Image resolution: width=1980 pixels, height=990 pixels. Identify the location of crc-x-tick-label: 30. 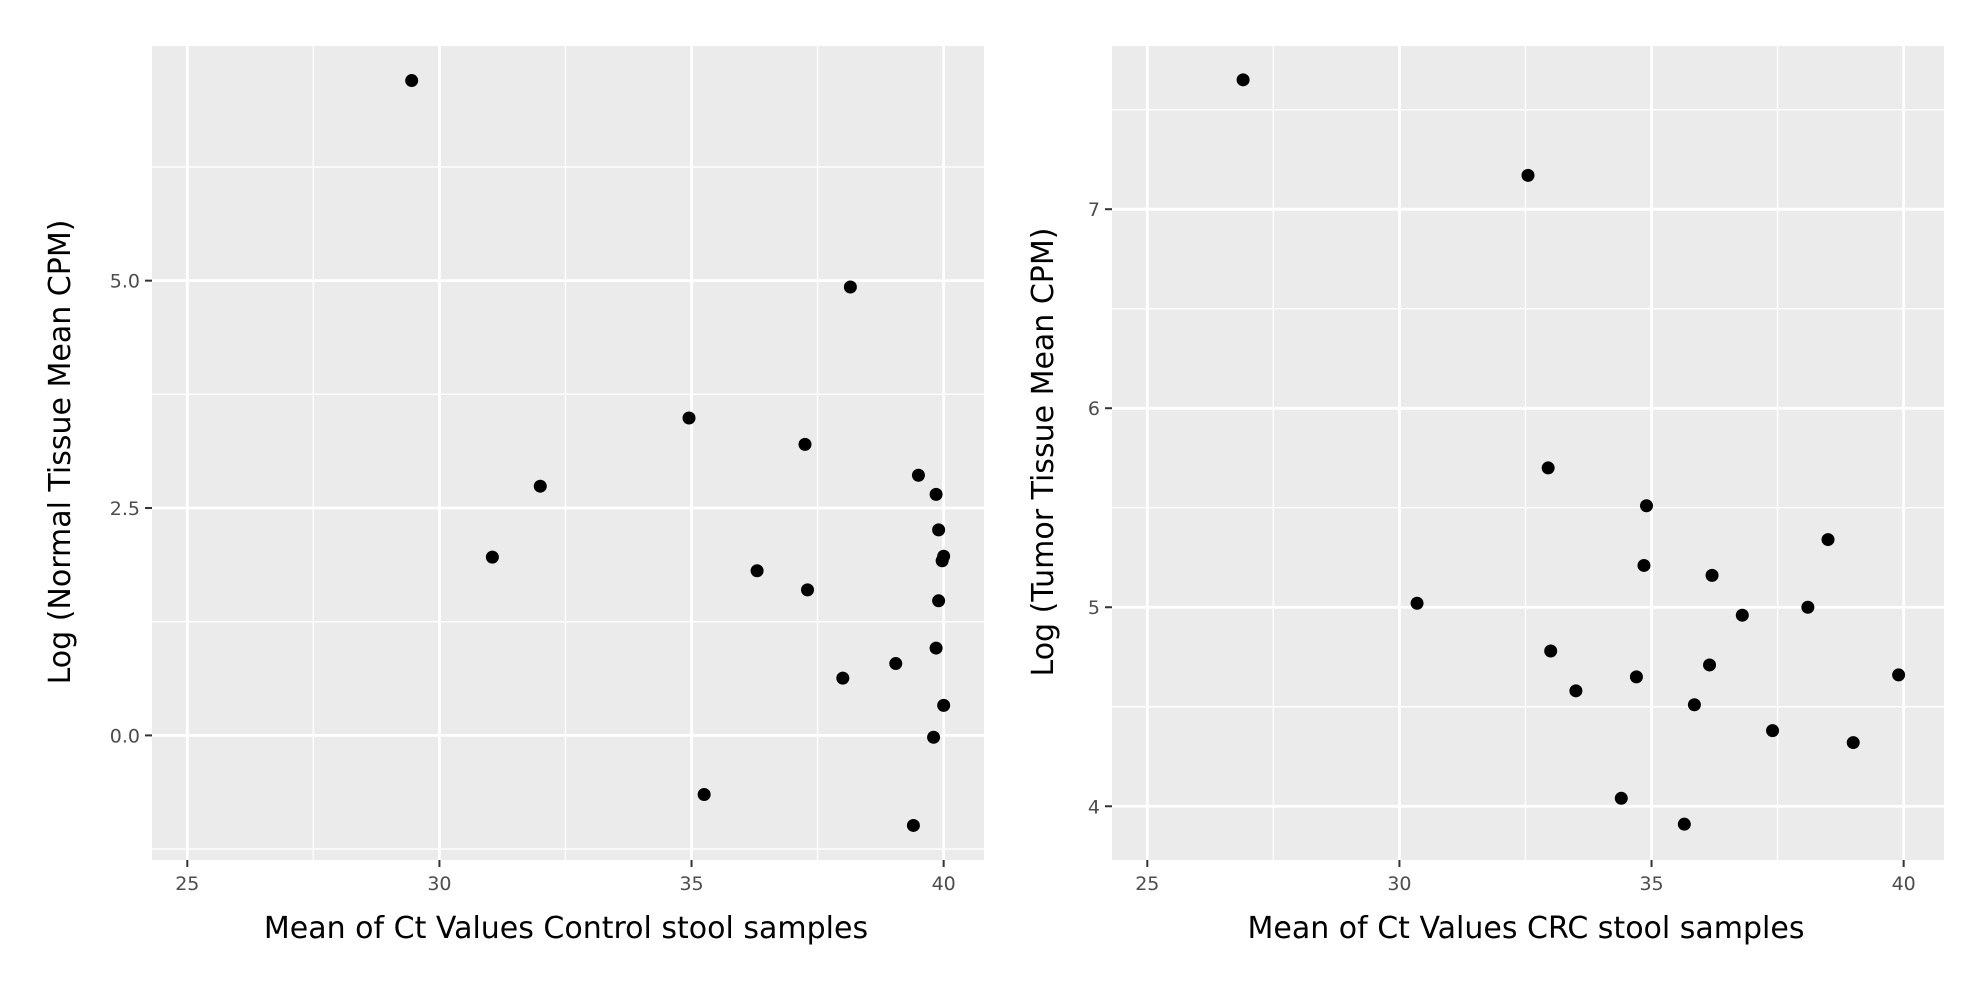
(1399, 884).